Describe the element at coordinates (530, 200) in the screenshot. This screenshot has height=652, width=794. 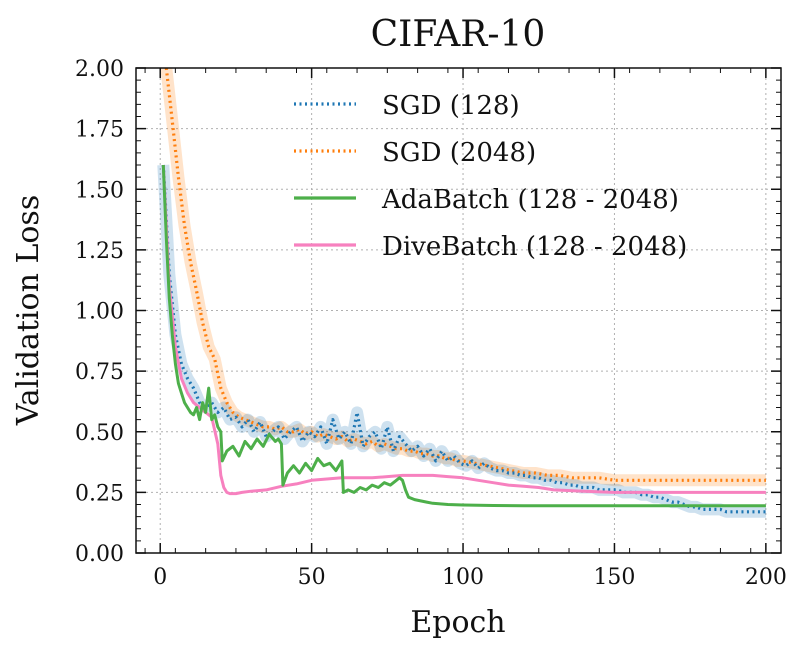
I see `legend-label: AdaBatch (128 - 2048)` at that location.